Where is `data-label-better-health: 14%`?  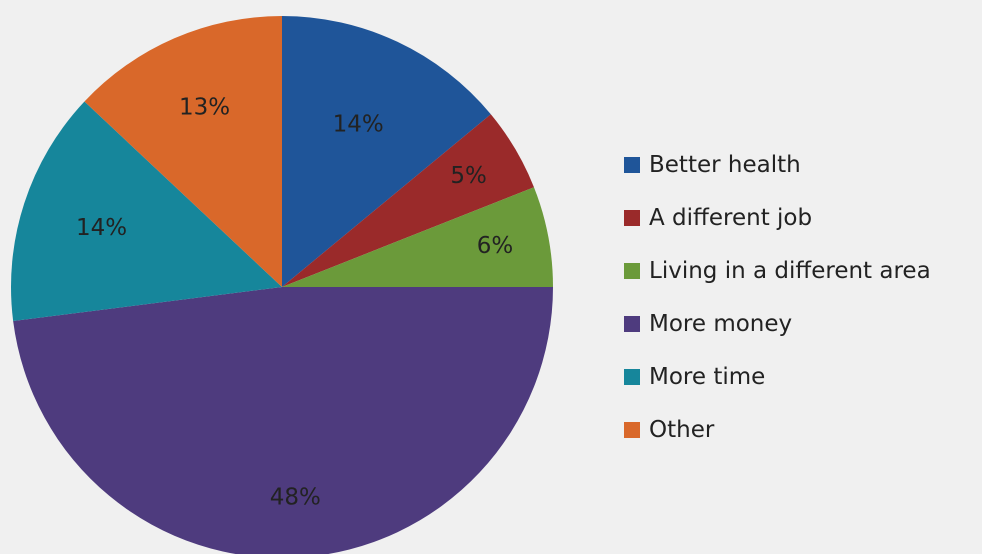
data-label-better-health: 14% is located at coordinates (358, 125).